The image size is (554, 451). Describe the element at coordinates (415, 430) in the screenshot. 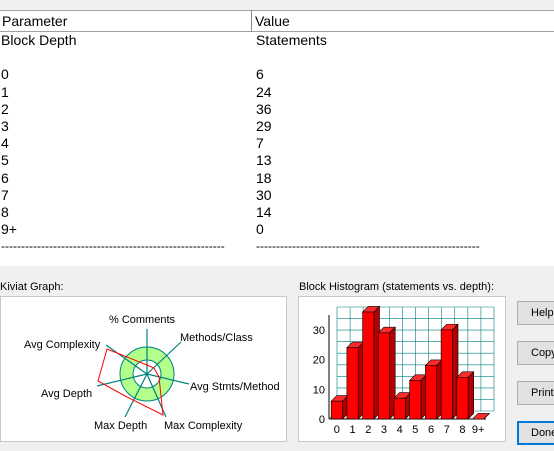

I see `histogram-x-tick-label: 5` at that location.